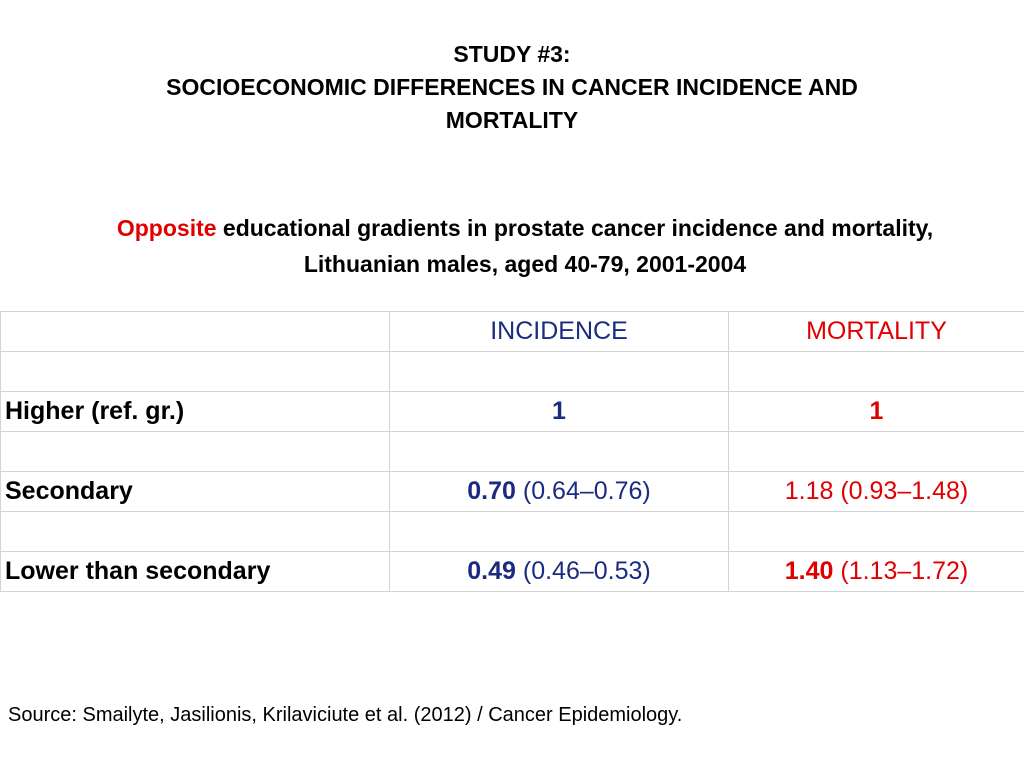 The height and width of the screenshot is (768, 1024). I want to click on mortality-cell: 1.18 (0.93–1.48), so click(876, 491).